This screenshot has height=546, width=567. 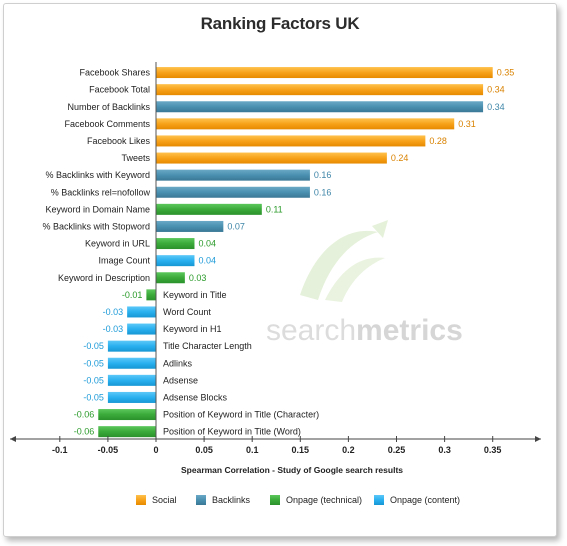 I want to click on category-label: Facebook Total, so click(x=119, y=90).